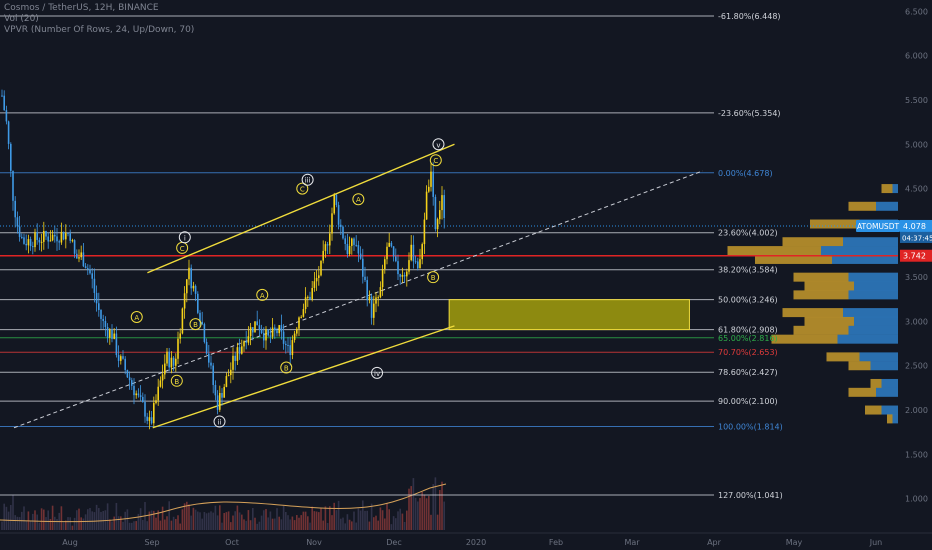 Image resolution: width=932 pixels, height=550 pixels. Describe the element at coordinates (878, 226) in the screenshot. I see `symbol-tag: ATOMUSDT` at that location.